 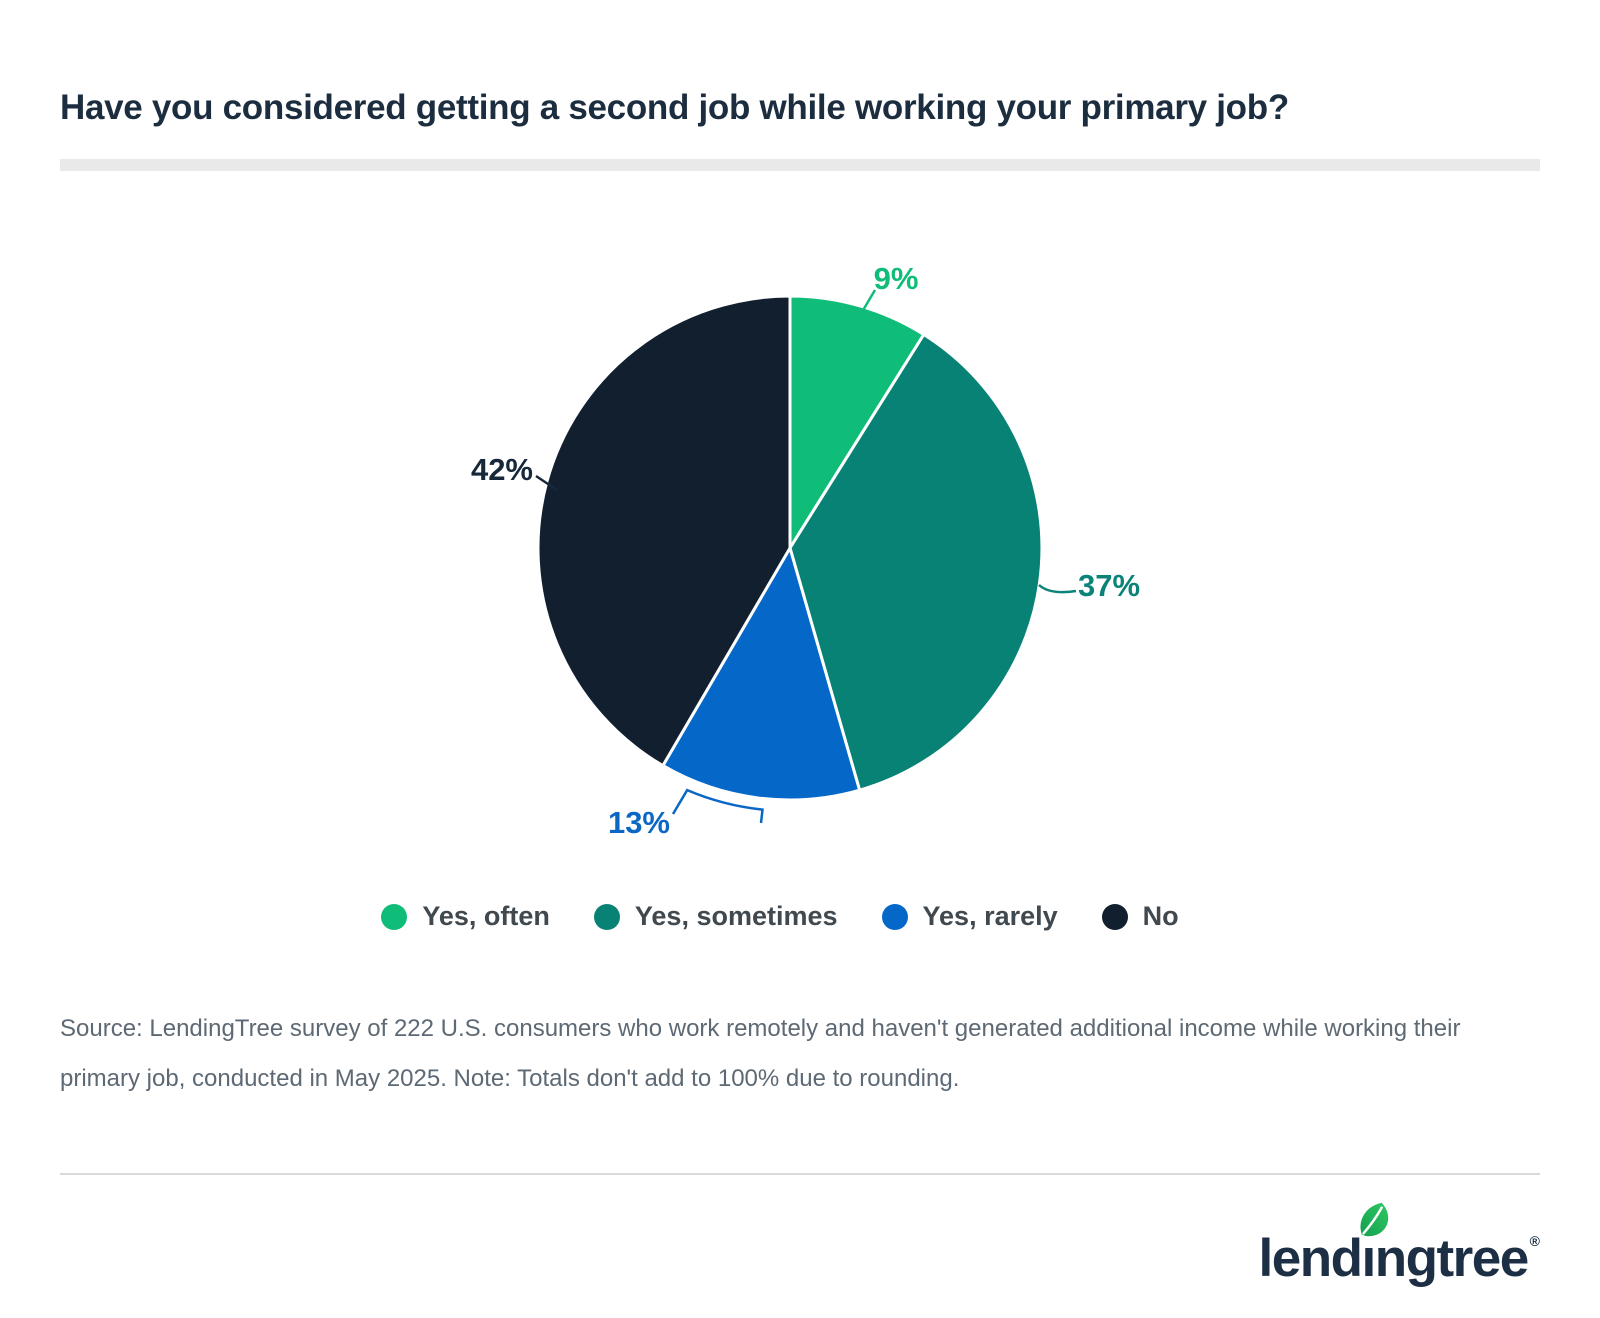 I want to click on registered-trademark: ®, so click(x=1534, y=1241).